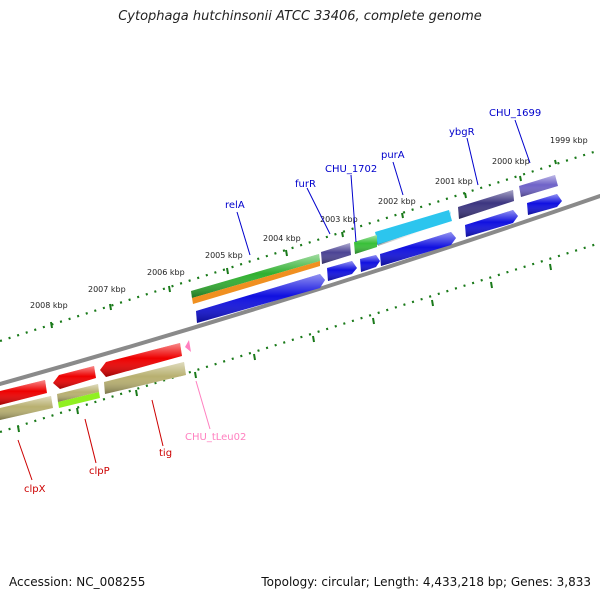  What do you see at coordinates (166, 272) in the screenshot?
I see `kbp-label: 2006 kbp` at bounding box center [166, 272].